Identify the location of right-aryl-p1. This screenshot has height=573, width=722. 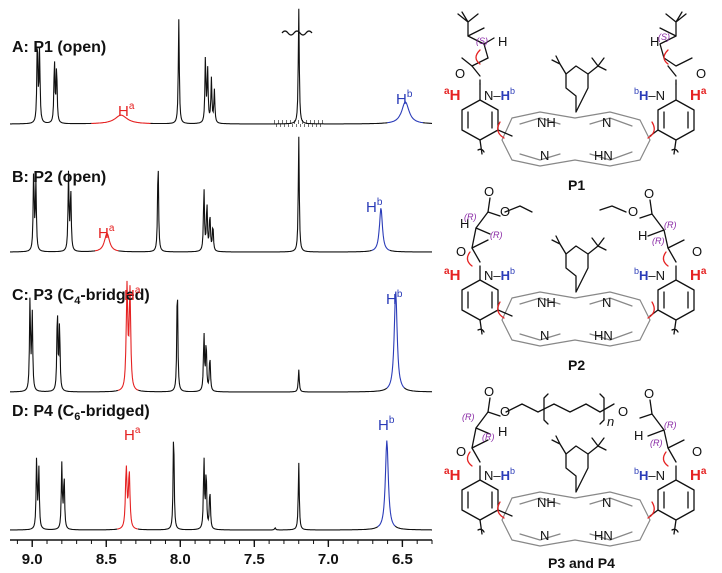
(672, 119).